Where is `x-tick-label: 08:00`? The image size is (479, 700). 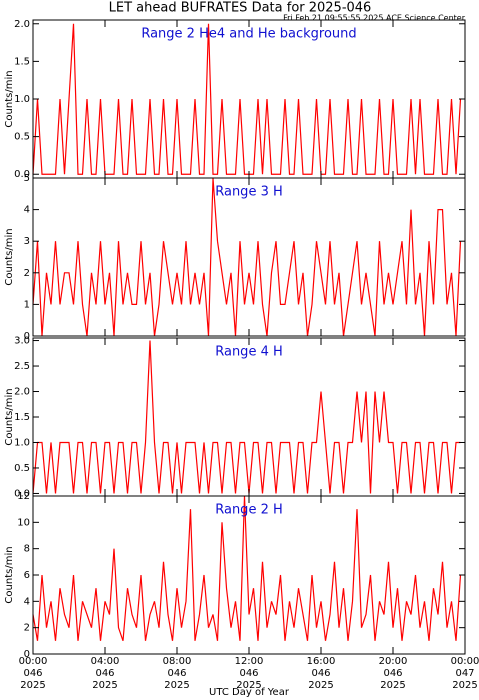
x-tick-label: 08:00 is located at coordinates (177, 661).